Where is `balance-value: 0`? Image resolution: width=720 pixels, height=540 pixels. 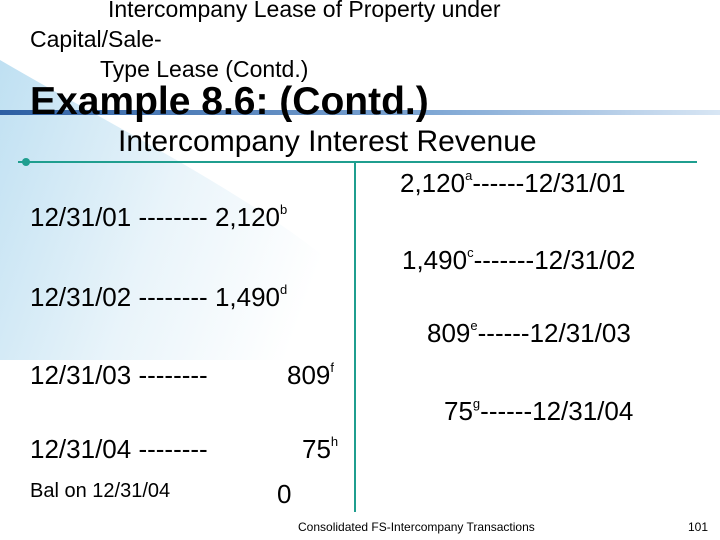
balance-value: 0 is located at coordinates (284, 494).